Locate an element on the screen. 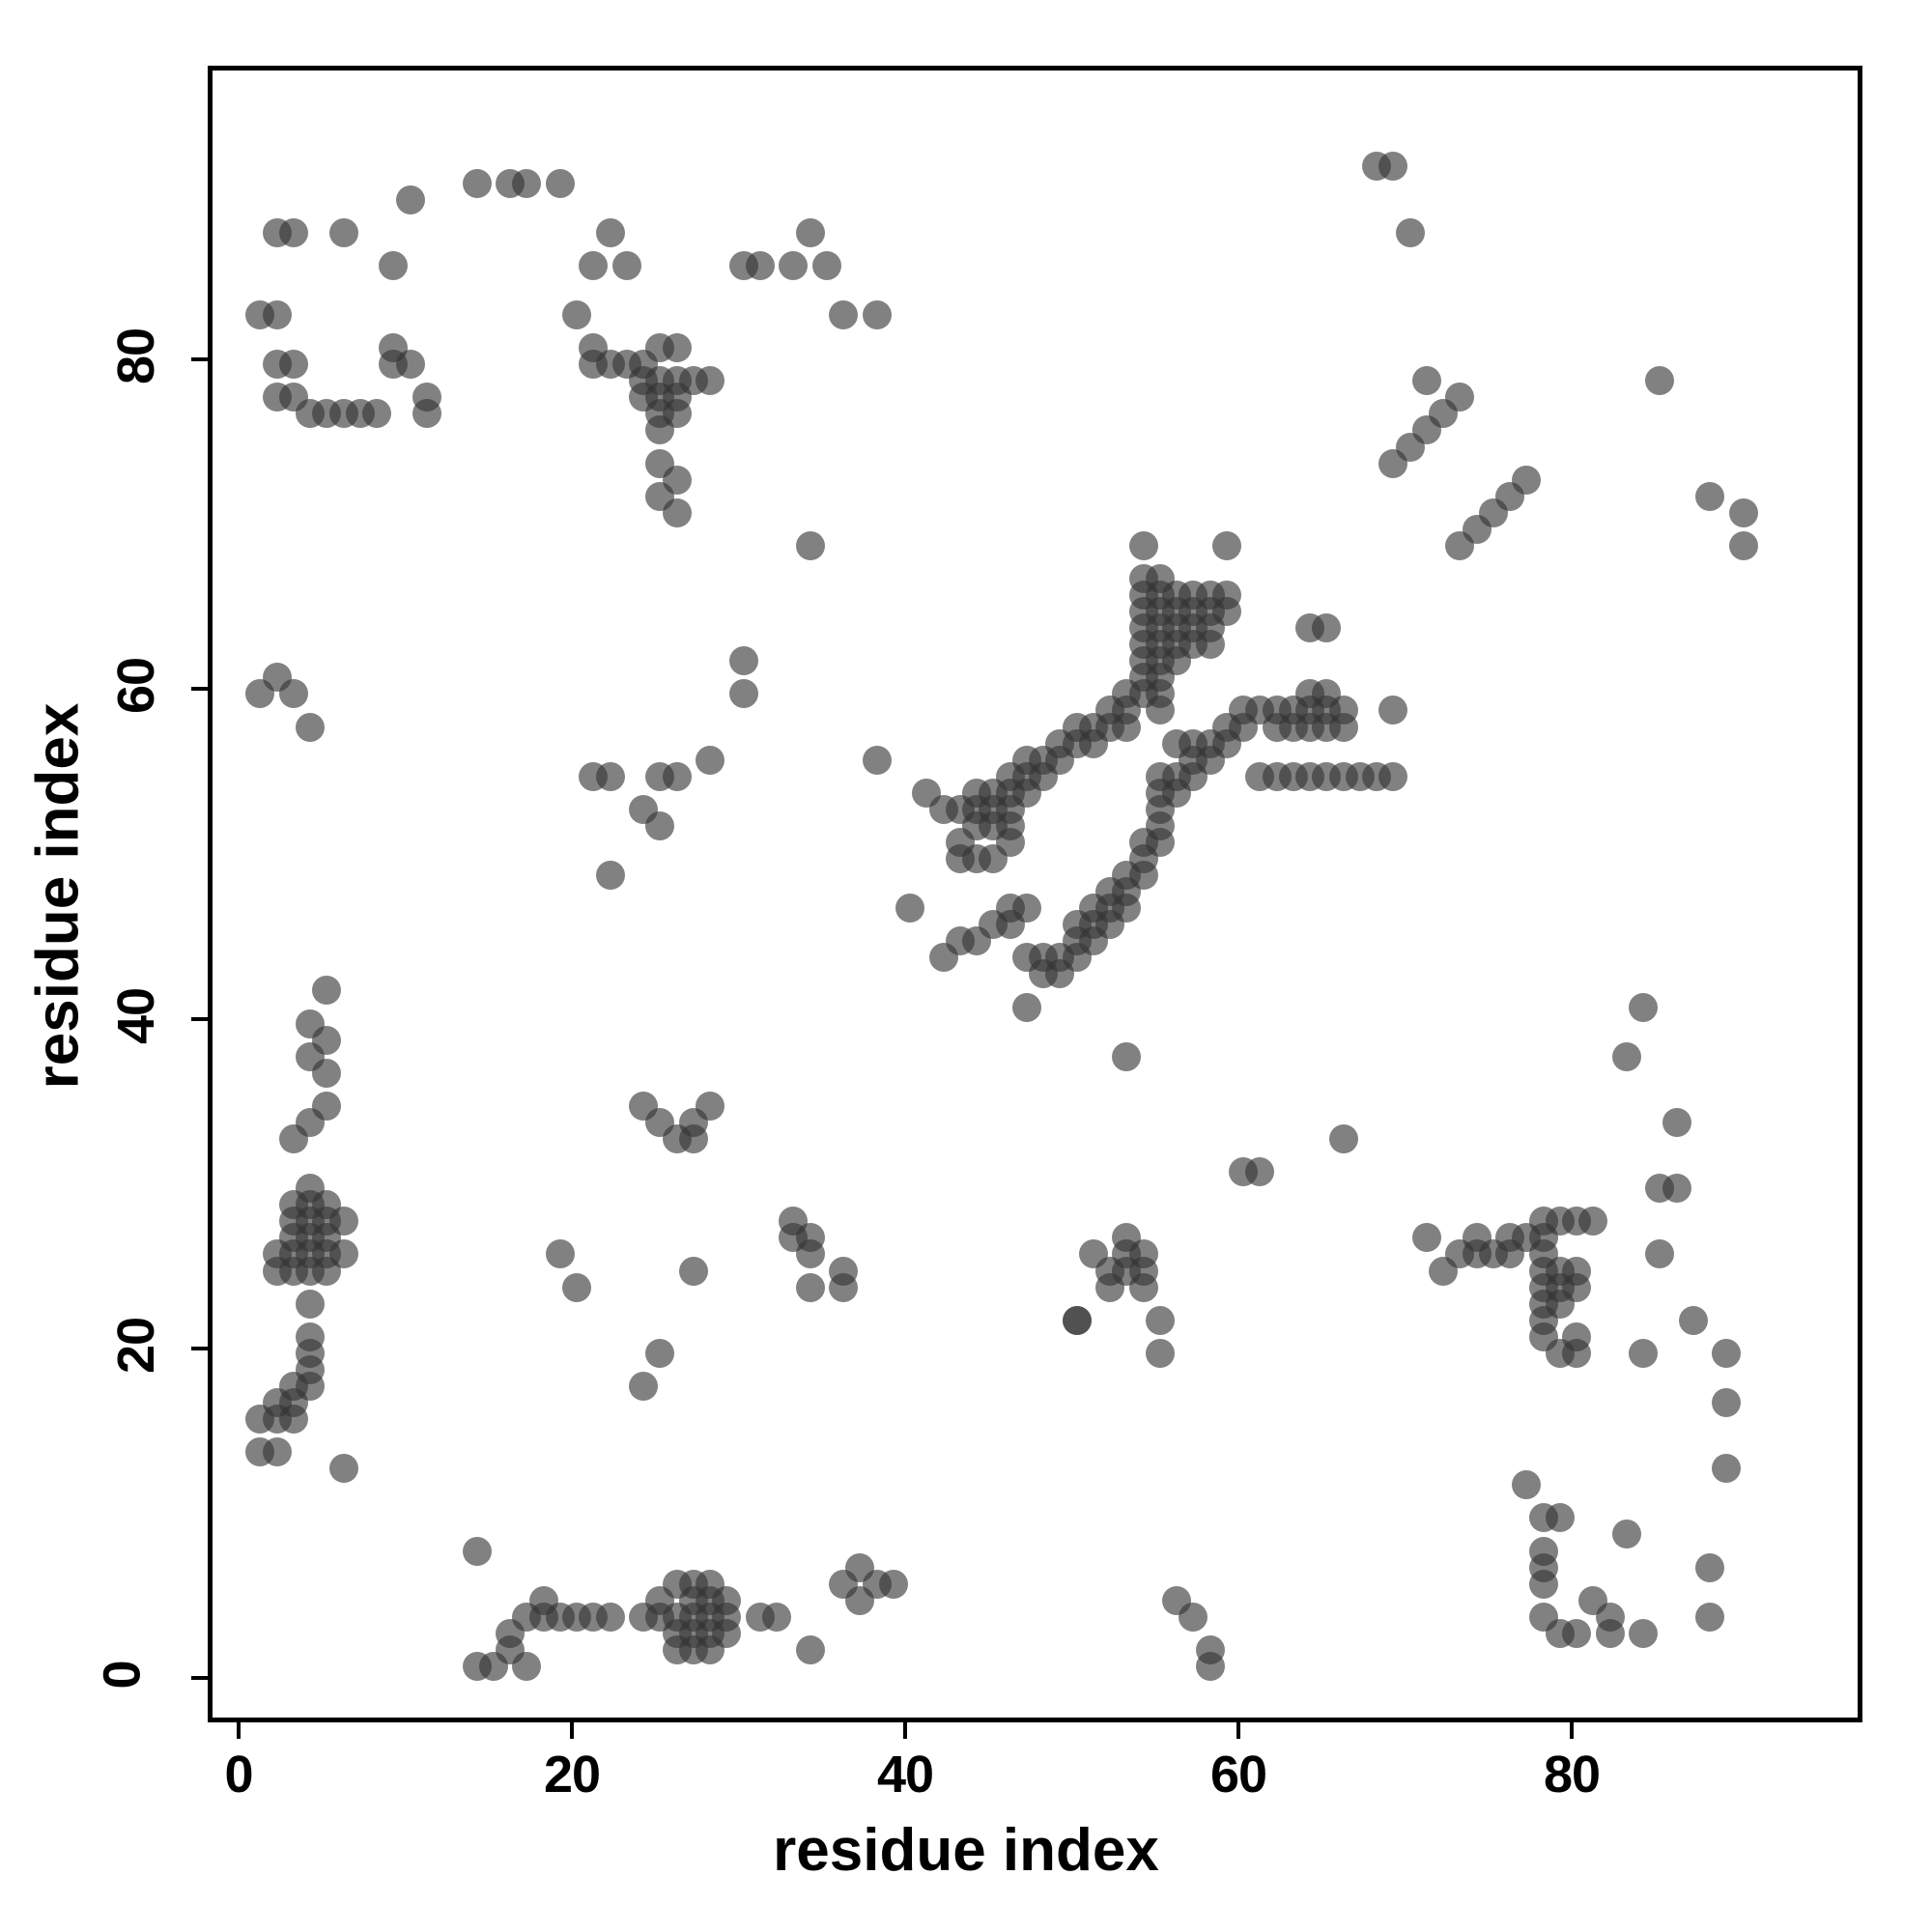 The height and width of the screenshot is (1932, 1932). y-axis-label-wrapper: residue index is located at coordinates (58, 896).